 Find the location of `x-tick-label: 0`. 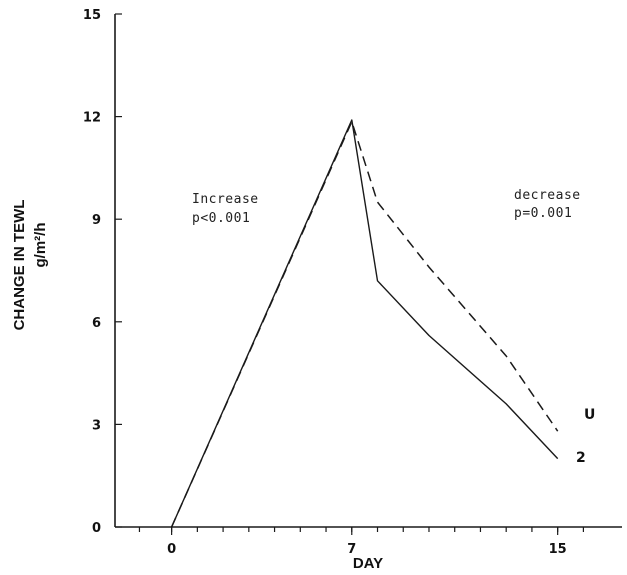

x-tick-label: 0 is located at coordinates (171, 549).